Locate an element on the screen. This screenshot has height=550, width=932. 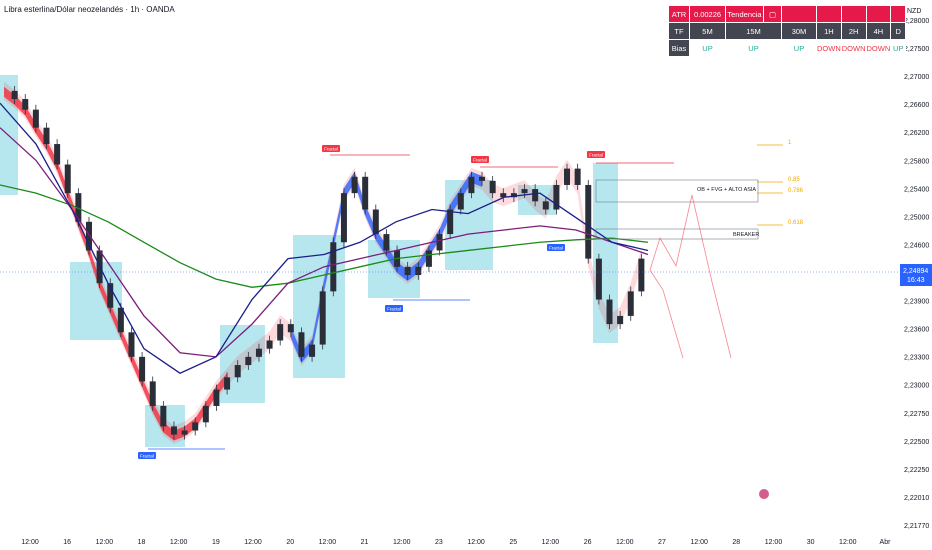
fib-label: 0.618 is located at coordinates (796, 223).